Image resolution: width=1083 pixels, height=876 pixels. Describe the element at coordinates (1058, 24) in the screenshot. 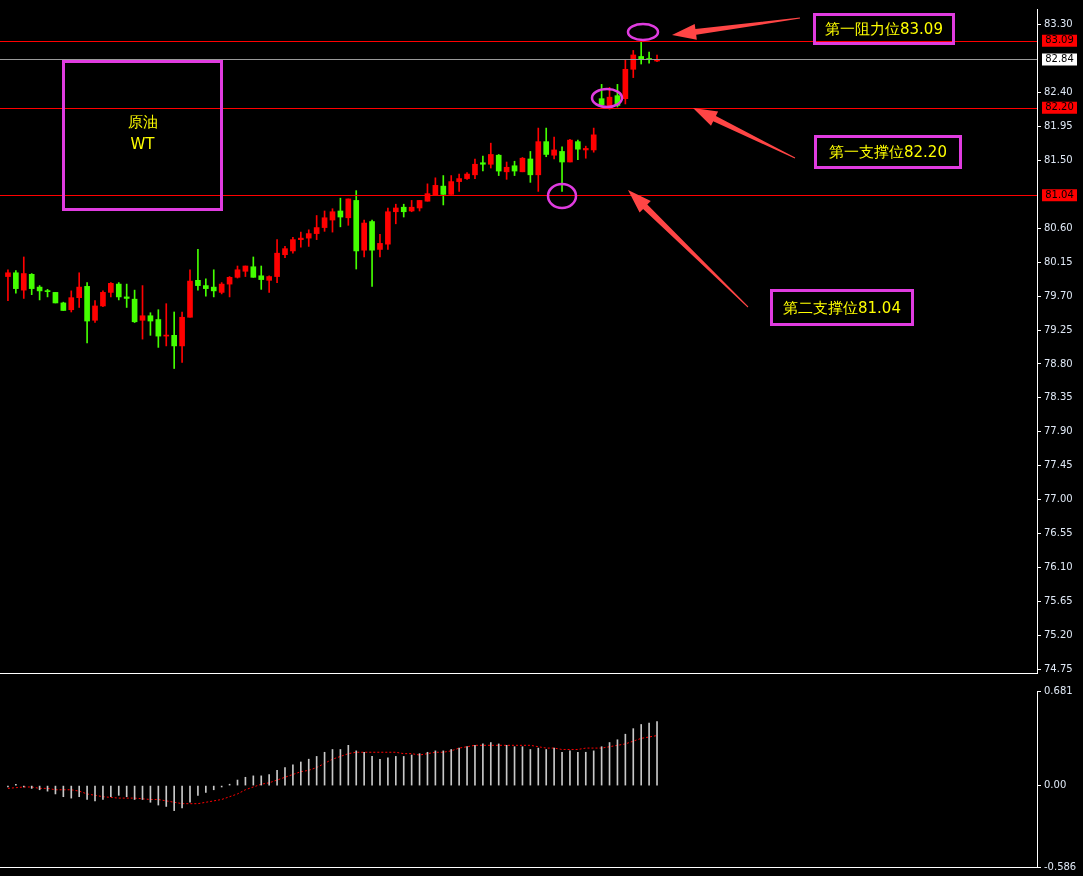

I see `y-tick-label: 83.30` at that location.